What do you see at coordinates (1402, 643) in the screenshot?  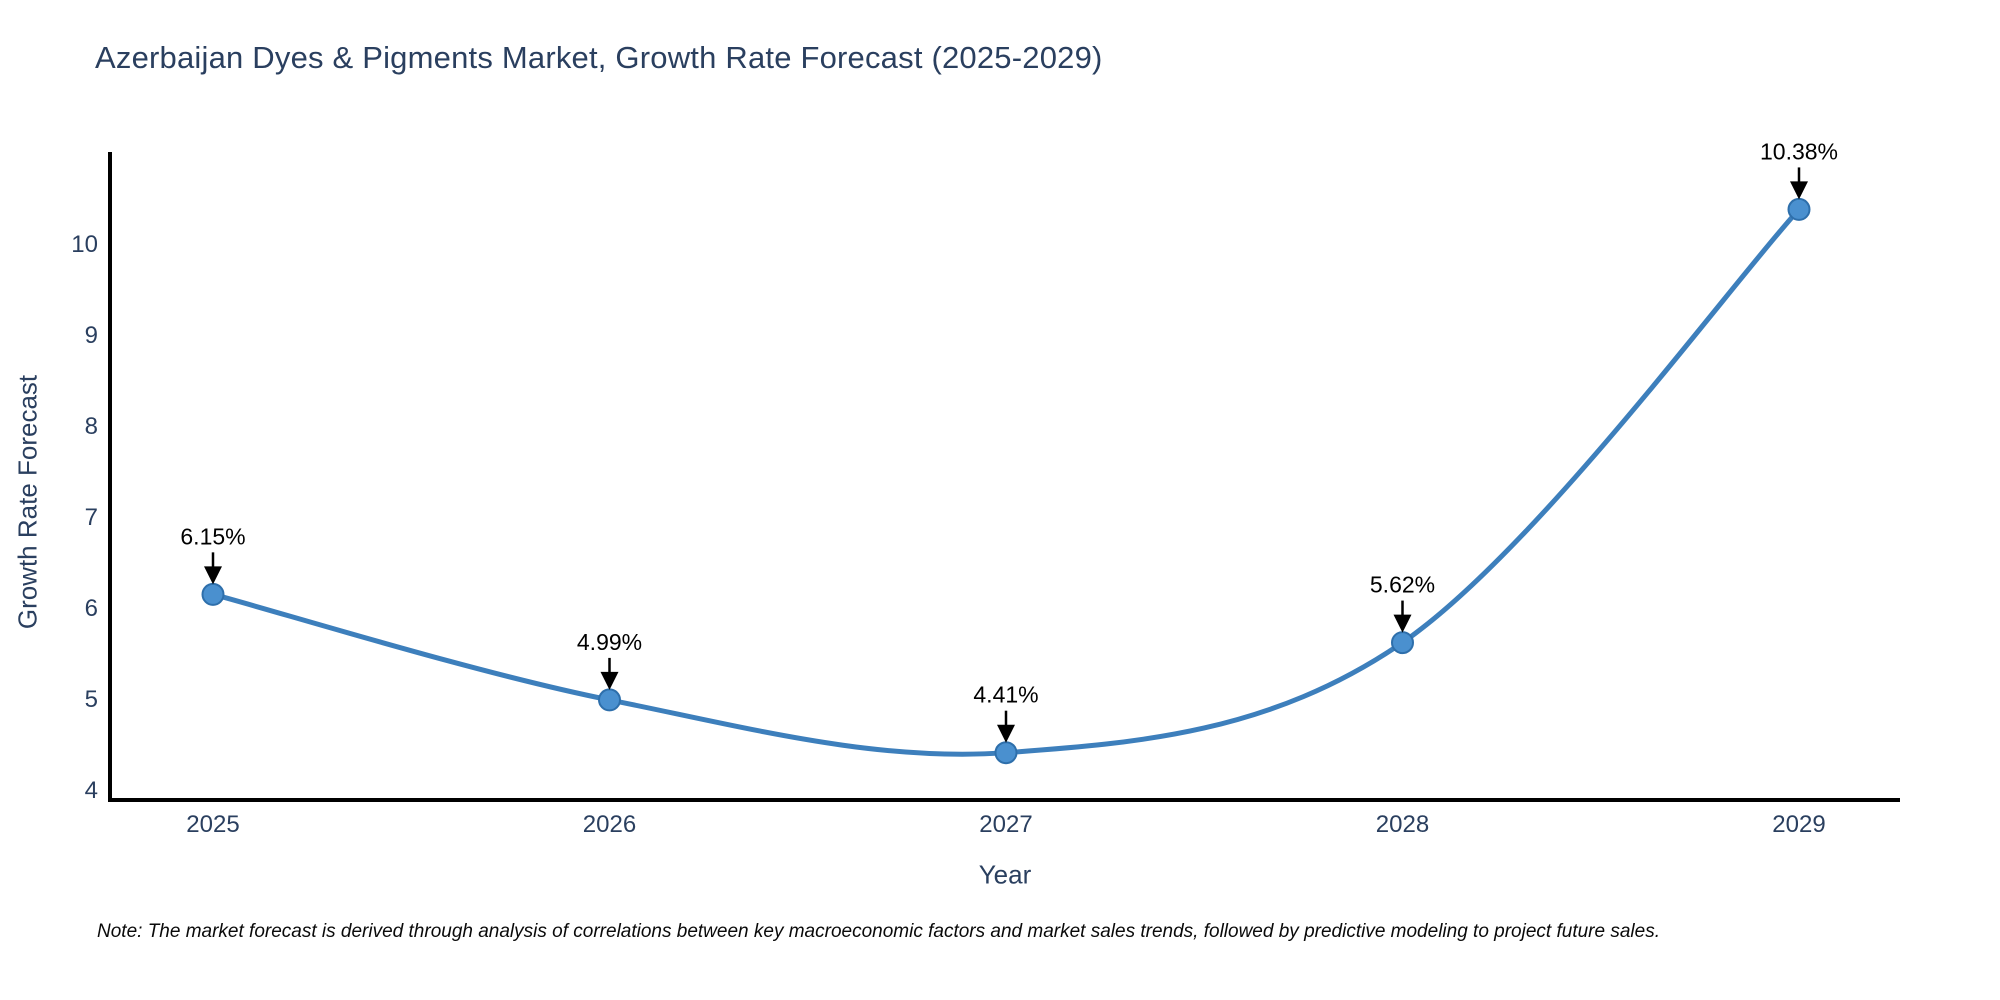 I see `data-point-2028` at bounding box center [1402, 643].